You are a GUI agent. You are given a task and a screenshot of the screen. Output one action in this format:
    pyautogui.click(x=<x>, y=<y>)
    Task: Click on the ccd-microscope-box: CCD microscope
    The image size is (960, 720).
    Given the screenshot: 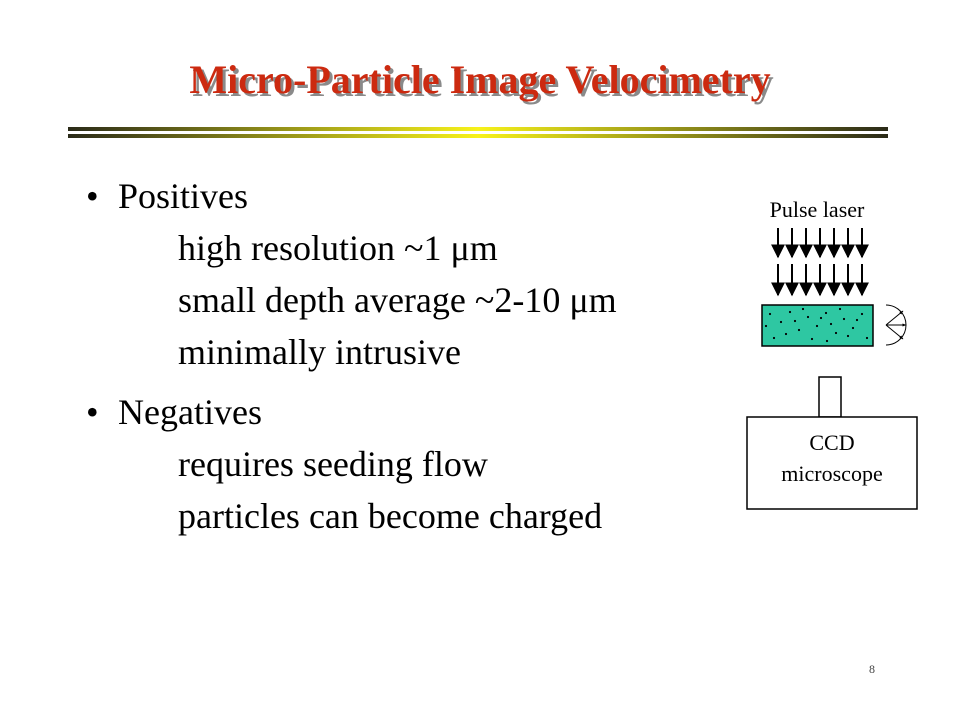 What is the action you would take?
    pyautogui.click(x=832, y=463)
    